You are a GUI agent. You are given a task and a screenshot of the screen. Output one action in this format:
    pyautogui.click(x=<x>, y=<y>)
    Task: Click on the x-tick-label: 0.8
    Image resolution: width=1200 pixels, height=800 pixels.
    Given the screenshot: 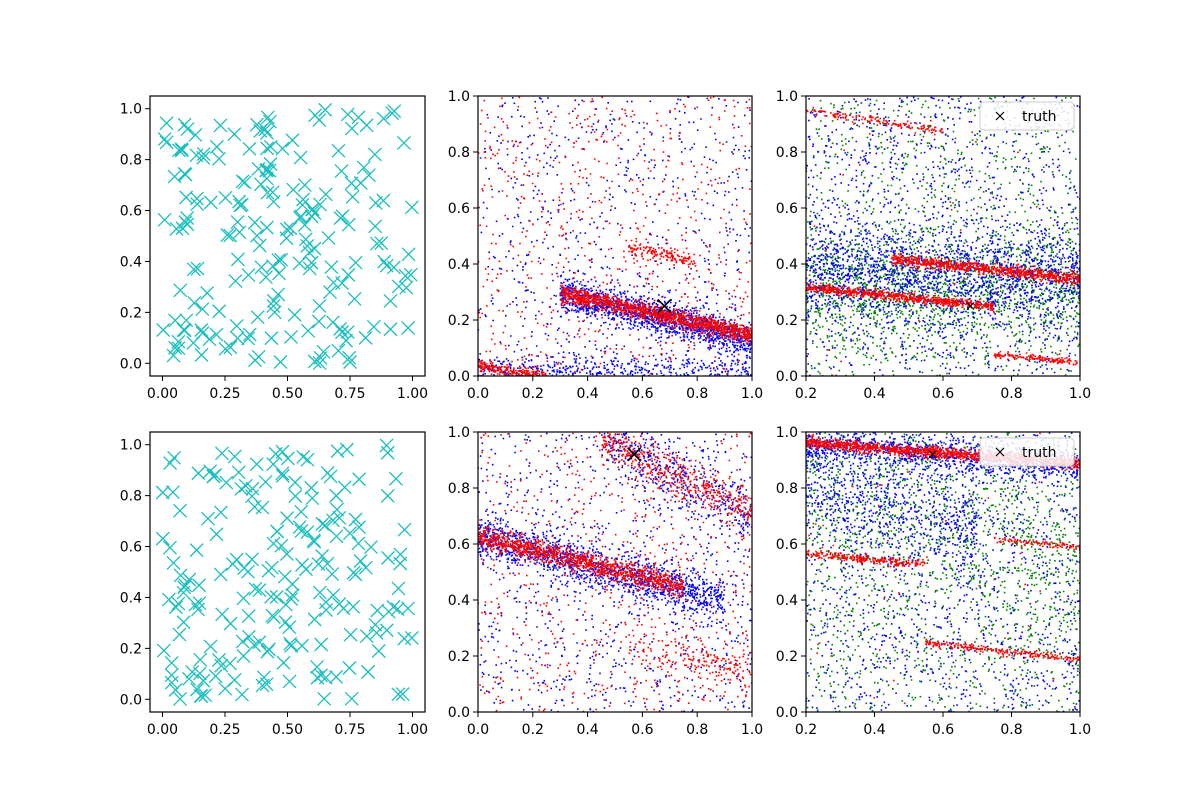 What is the action you would take?
    pyautogui.click(x=697, y=730)
    